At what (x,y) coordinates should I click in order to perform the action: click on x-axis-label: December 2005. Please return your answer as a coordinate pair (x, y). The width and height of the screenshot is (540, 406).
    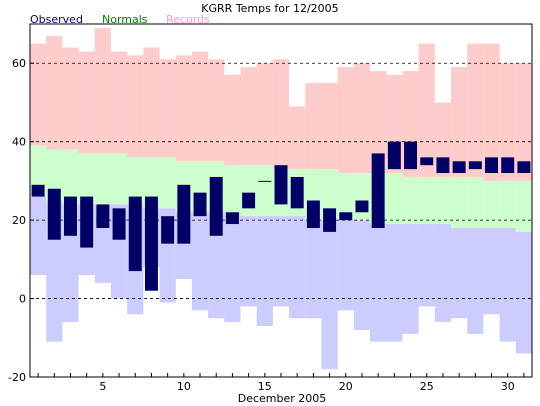
    Looking at the image, I should click on (282, 398).